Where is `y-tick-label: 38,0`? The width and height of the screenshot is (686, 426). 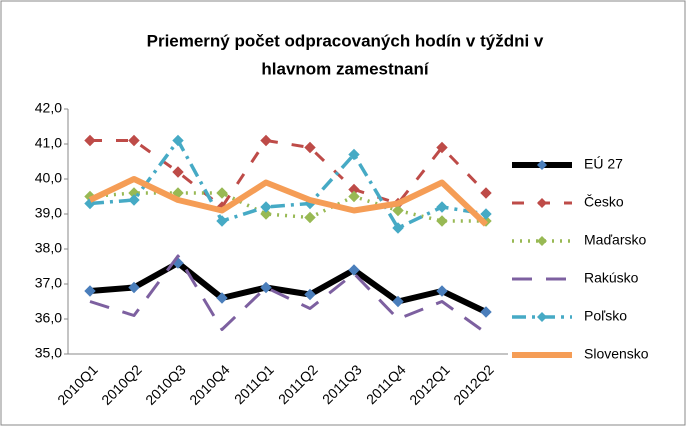 y-tick-label: 38,0 is located at coordinates (48, 248).